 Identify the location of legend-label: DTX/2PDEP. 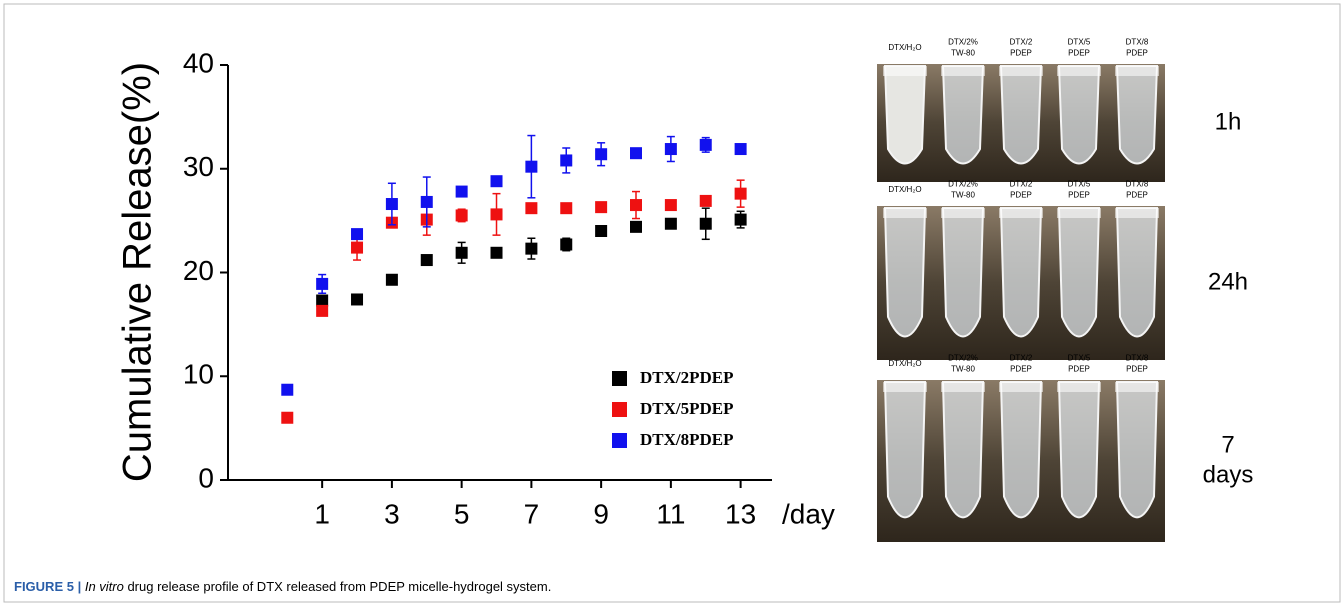
(687, 377).